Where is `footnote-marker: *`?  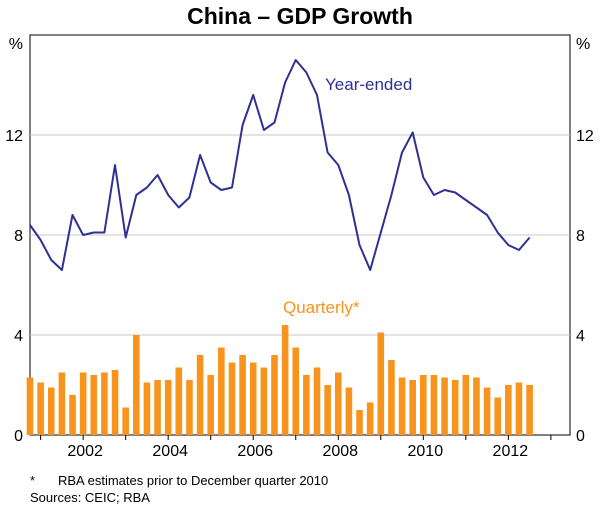
footnote-marker: * is located at coordinates (33, 480).